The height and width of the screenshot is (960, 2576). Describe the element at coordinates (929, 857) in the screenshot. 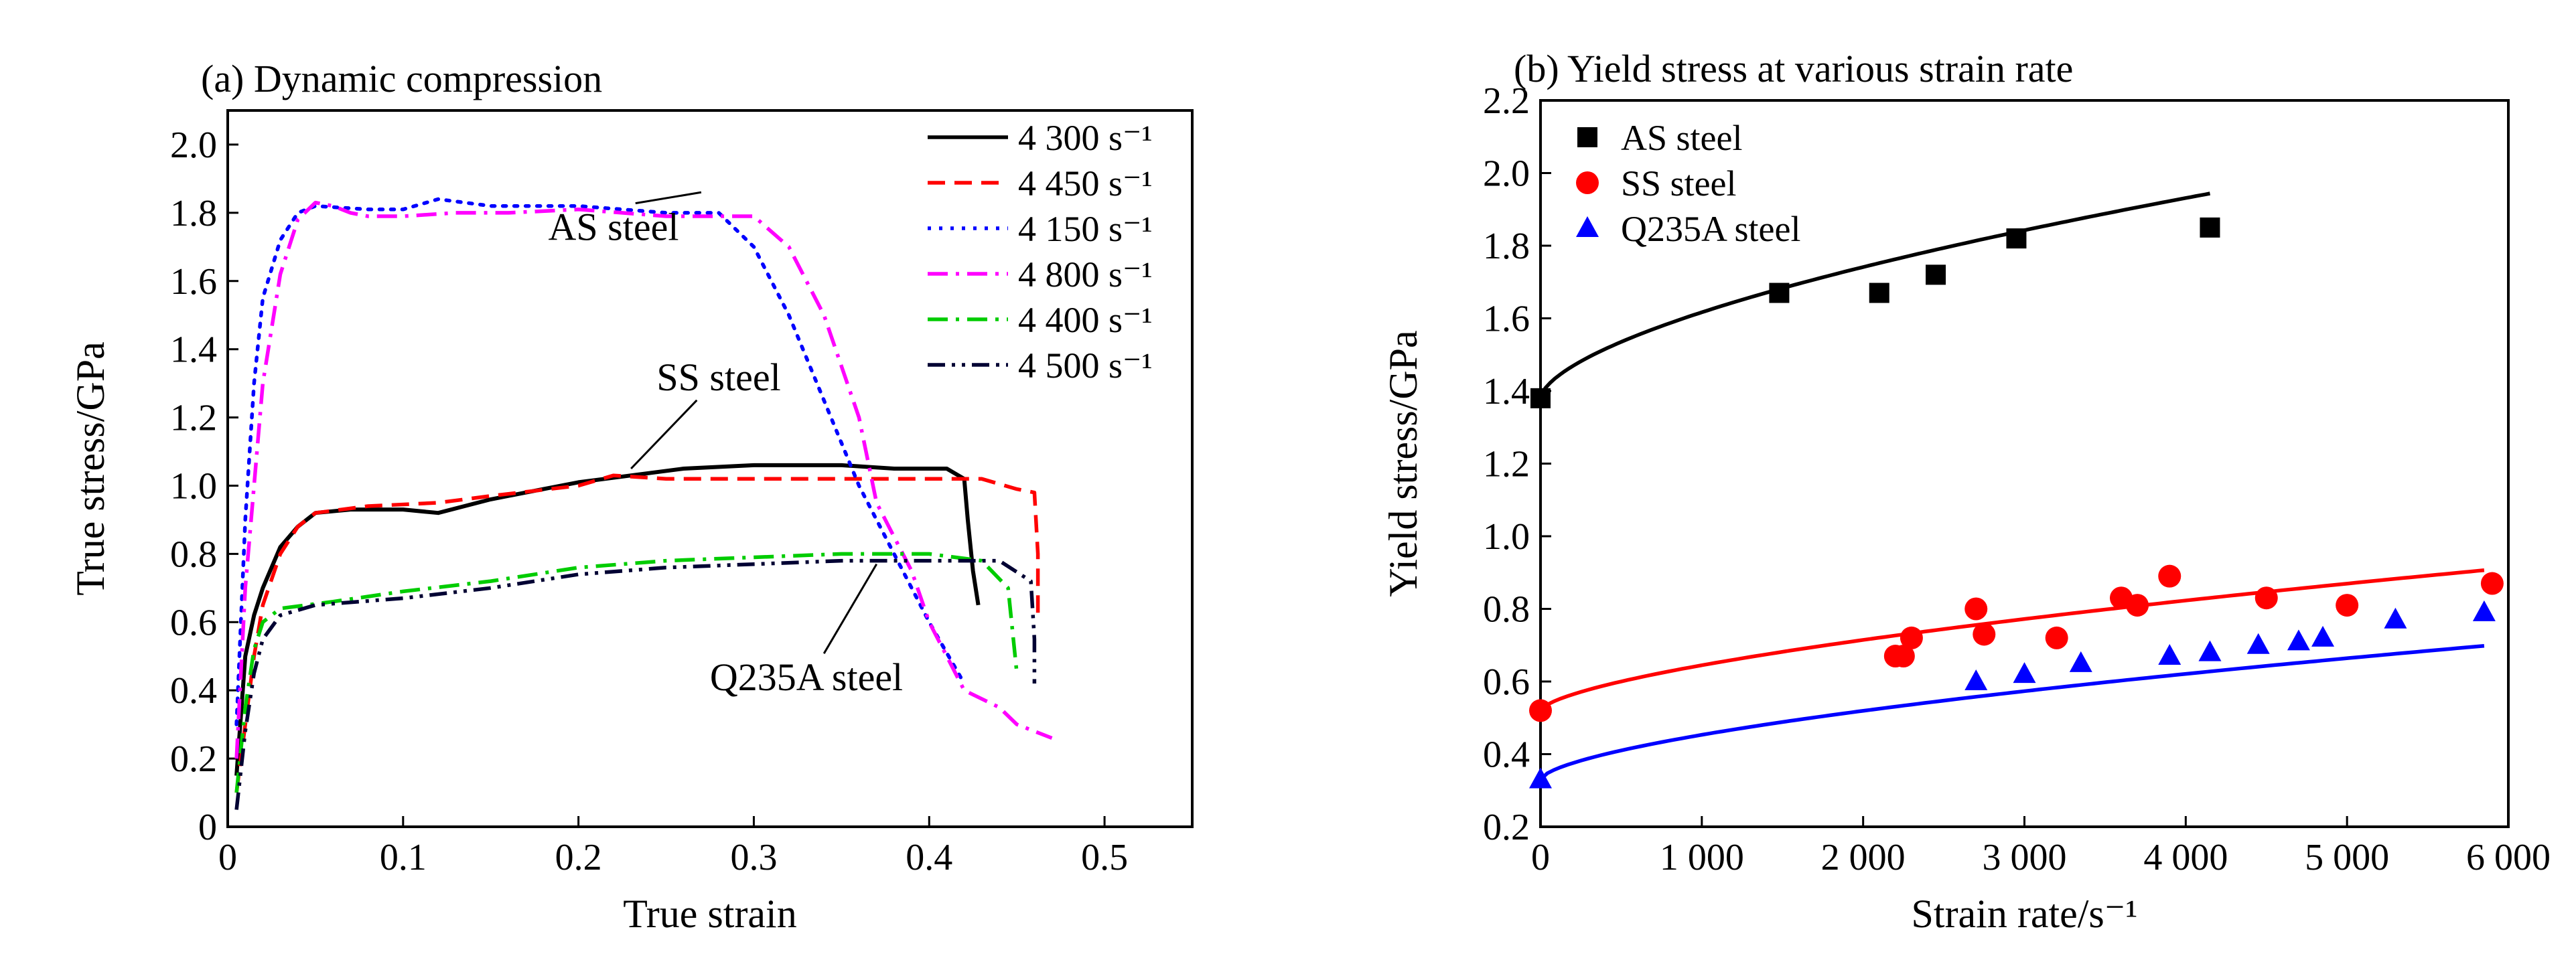

I see `x-tick-label: 0.4` at that location.